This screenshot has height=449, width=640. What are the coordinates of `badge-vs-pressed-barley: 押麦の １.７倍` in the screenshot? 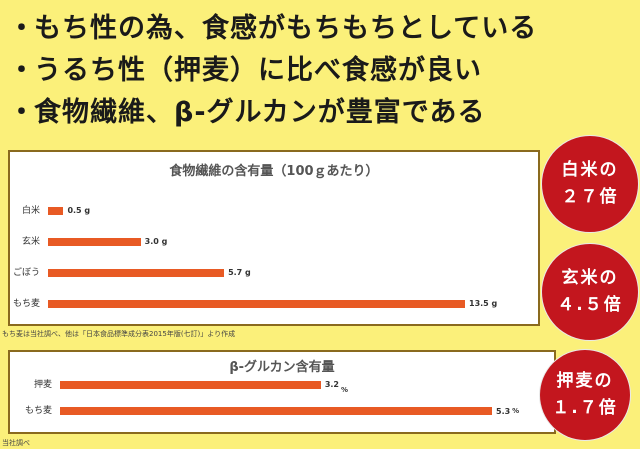 It's located at (585, 395).